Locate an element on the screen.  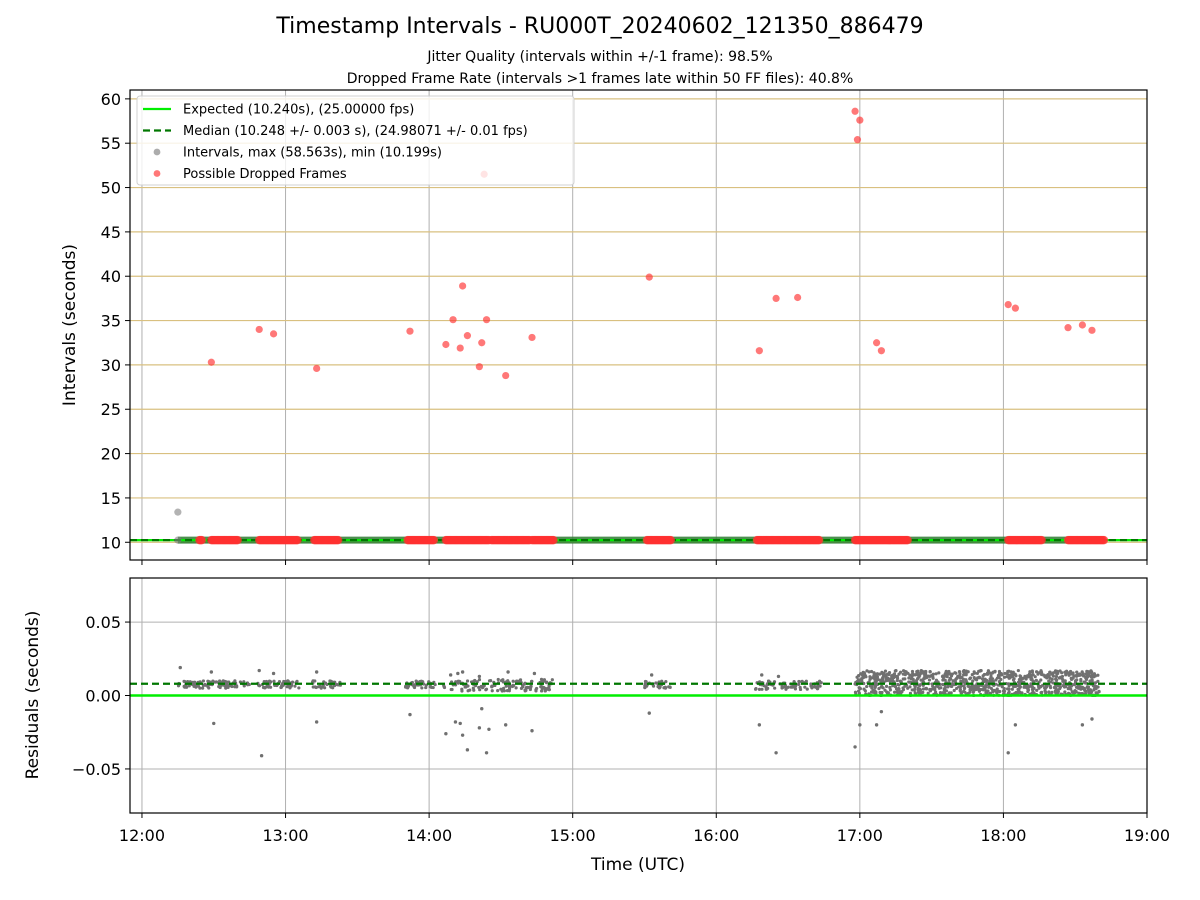
legend-swatch is located at coordinates (157, 152).